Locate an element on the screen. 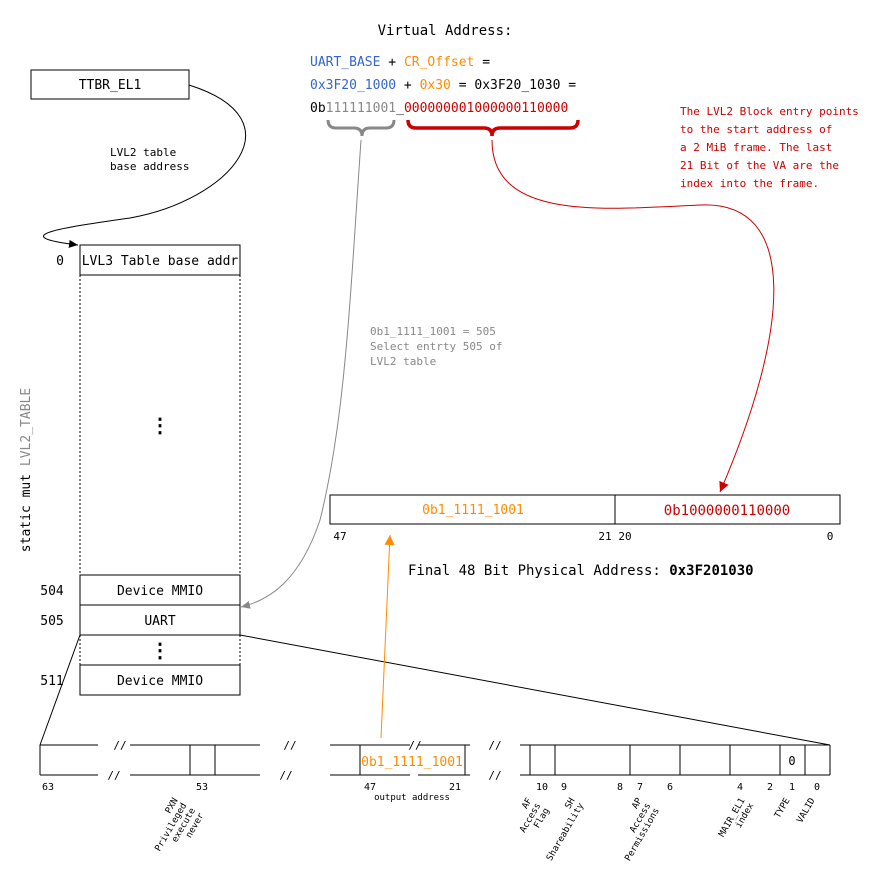 The image size is (870, 870). break-mark-7: // is located at coordinates (494, 775).